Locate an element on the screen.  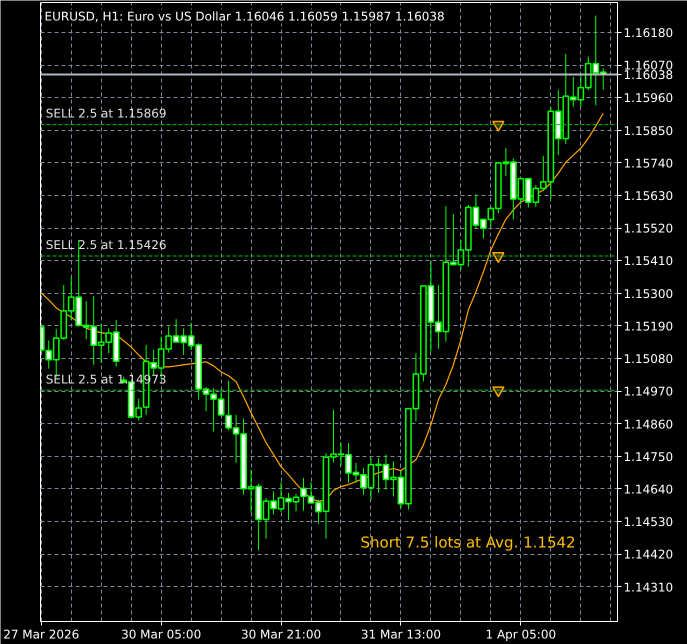
annotation: Short 7.5 lots at Avg. 1.1542 is located at coordinates (468, 543).